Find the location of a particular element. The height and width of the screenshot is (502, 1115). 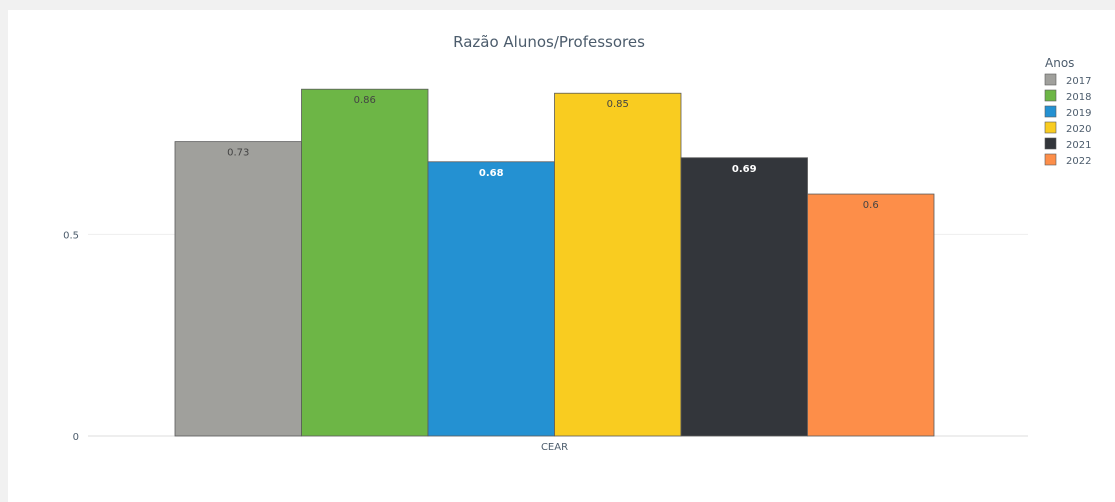

legend-label-2017: 2017 is located at coordinates (1078, 81).